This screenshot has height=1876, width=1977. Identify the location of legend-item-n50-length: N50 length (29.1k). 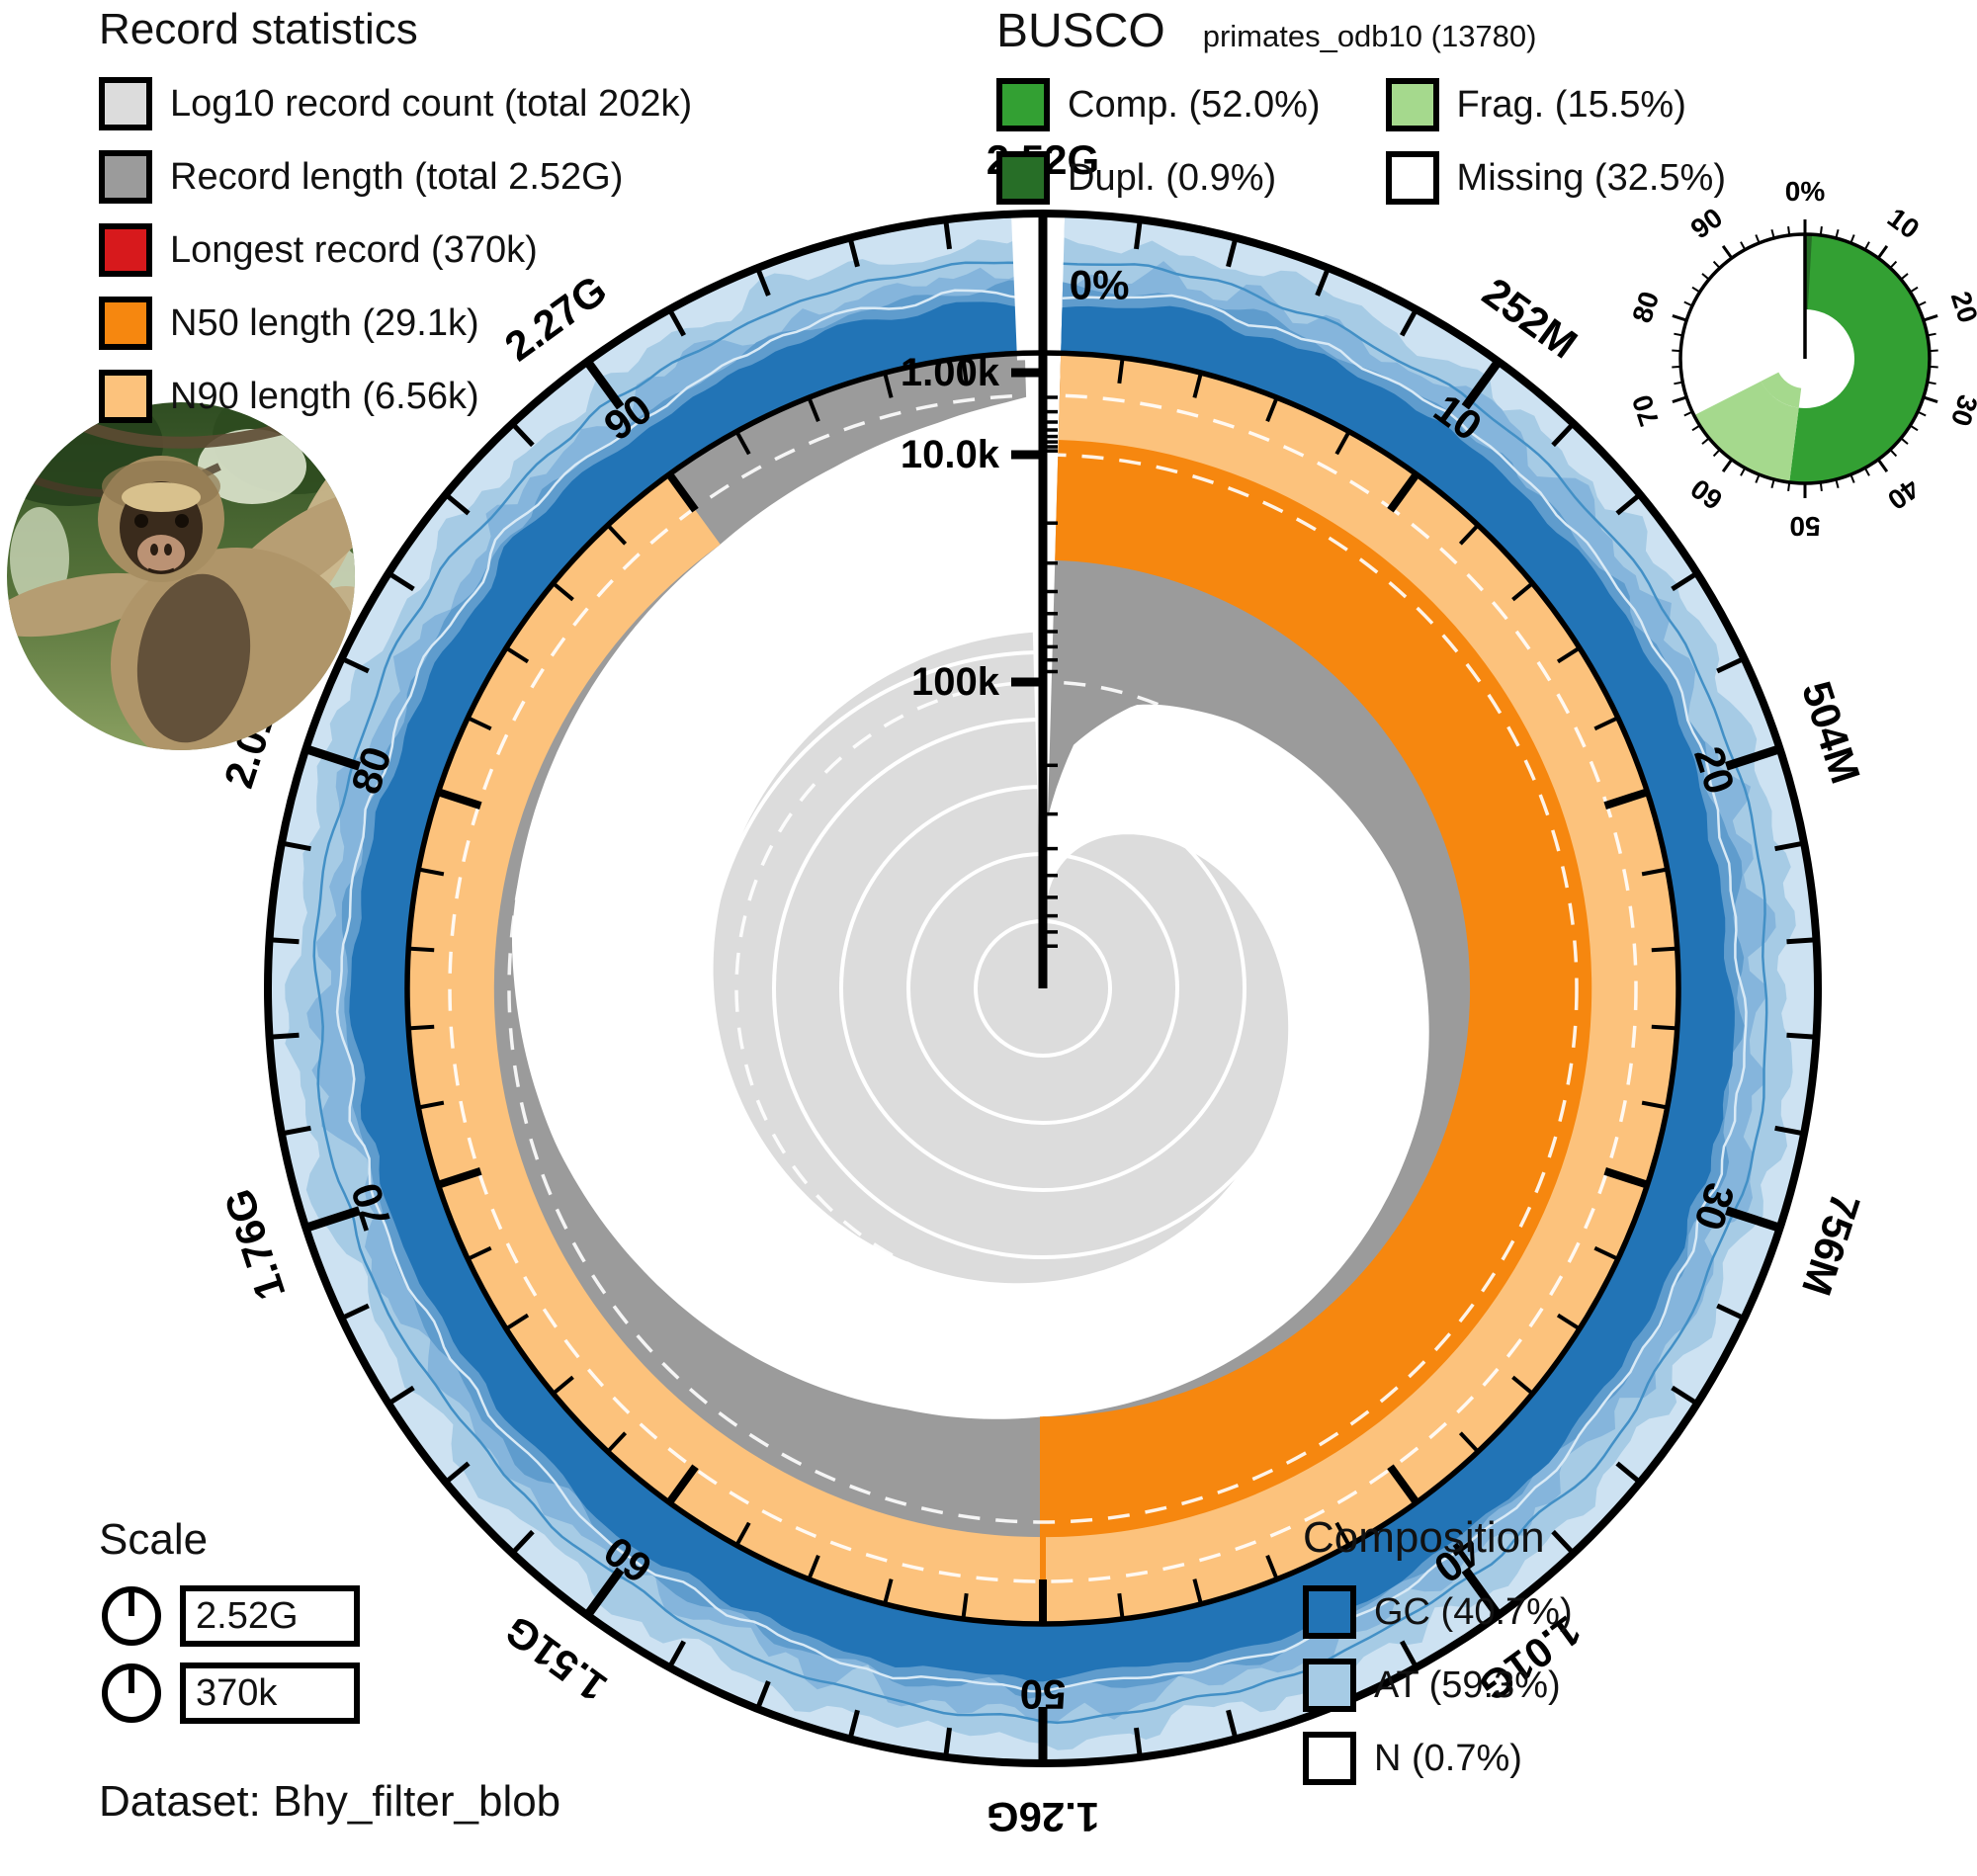
(396, 323).